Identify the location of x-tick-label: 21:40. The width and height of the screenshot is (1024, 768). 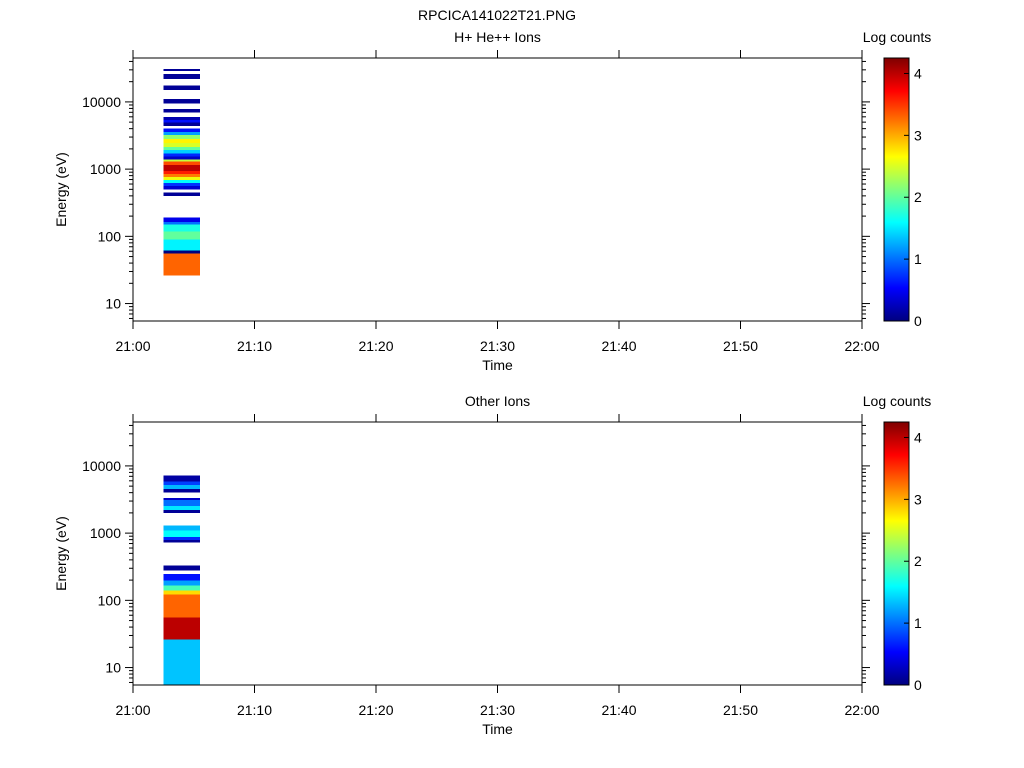
(618, 346).